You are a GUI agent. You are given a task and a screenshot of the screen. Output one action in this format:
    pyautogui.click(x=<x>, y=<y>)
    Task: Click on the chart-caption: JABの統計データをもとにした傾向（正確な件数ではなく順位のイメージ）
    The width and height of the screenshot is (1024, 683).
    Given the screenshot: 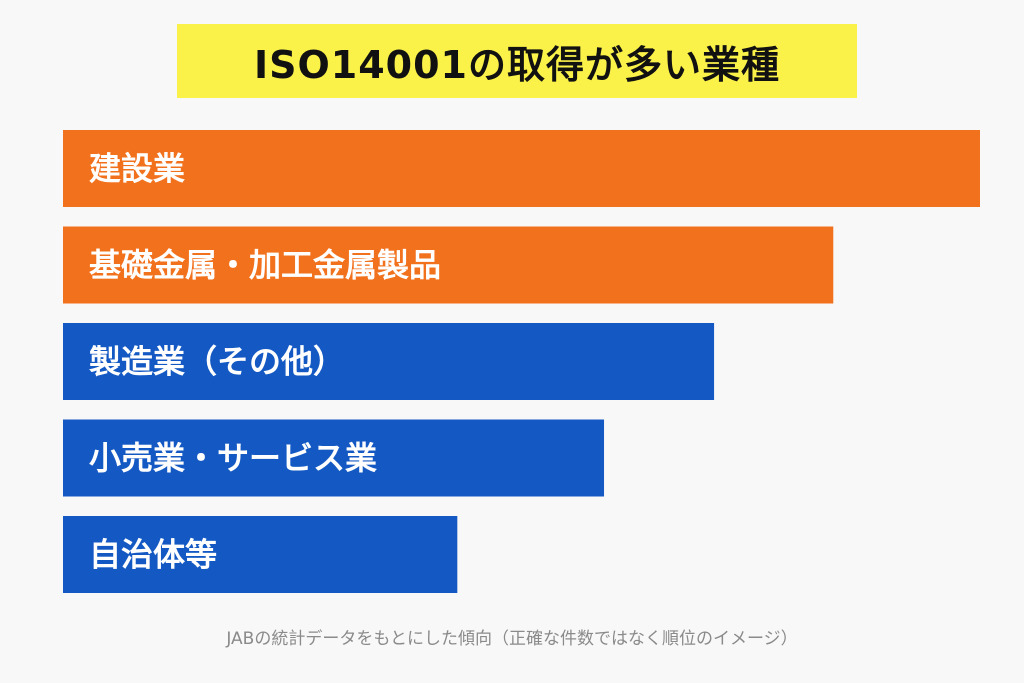 What is the action you would take?
    pyautogui.click(x=512, y=639)
    